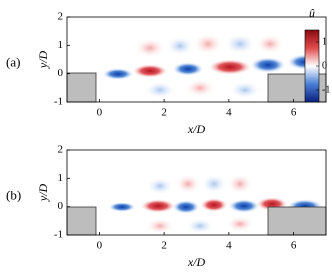 This screenshot has height=279, width=332. What do you see at coordinates (324, 65) in the screenshot?
I see `colorbar-tick-label: 0` at bounding box center [324, 65].